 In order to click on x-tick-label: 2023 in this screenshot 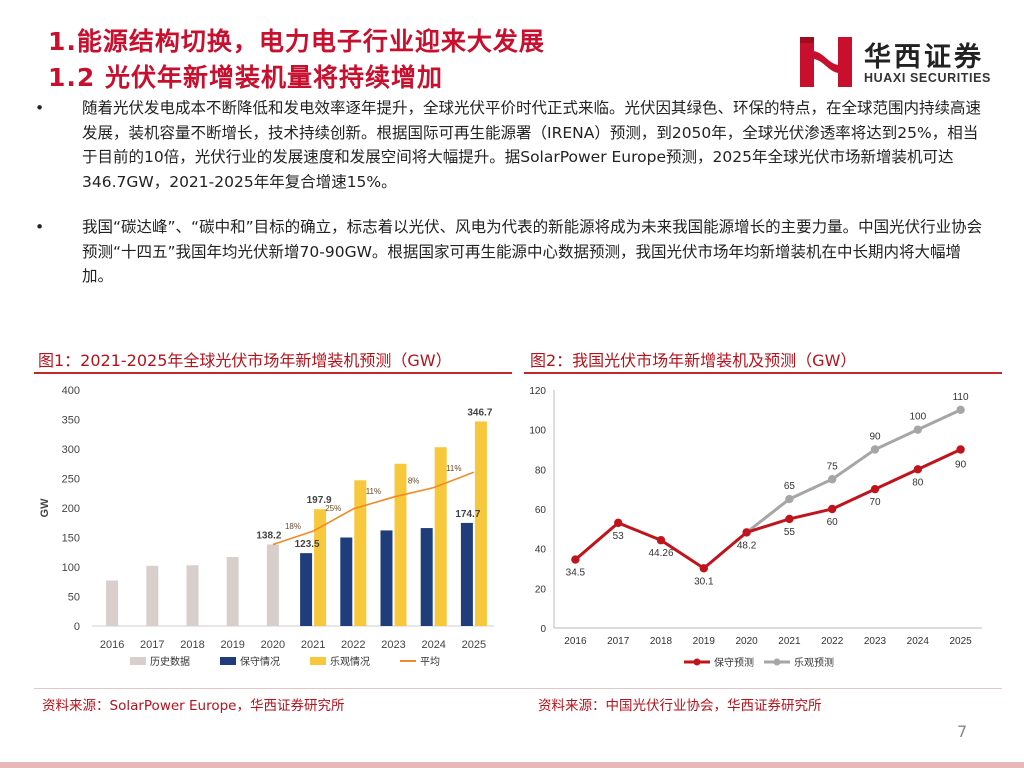, I will do `click(875, 641)`.